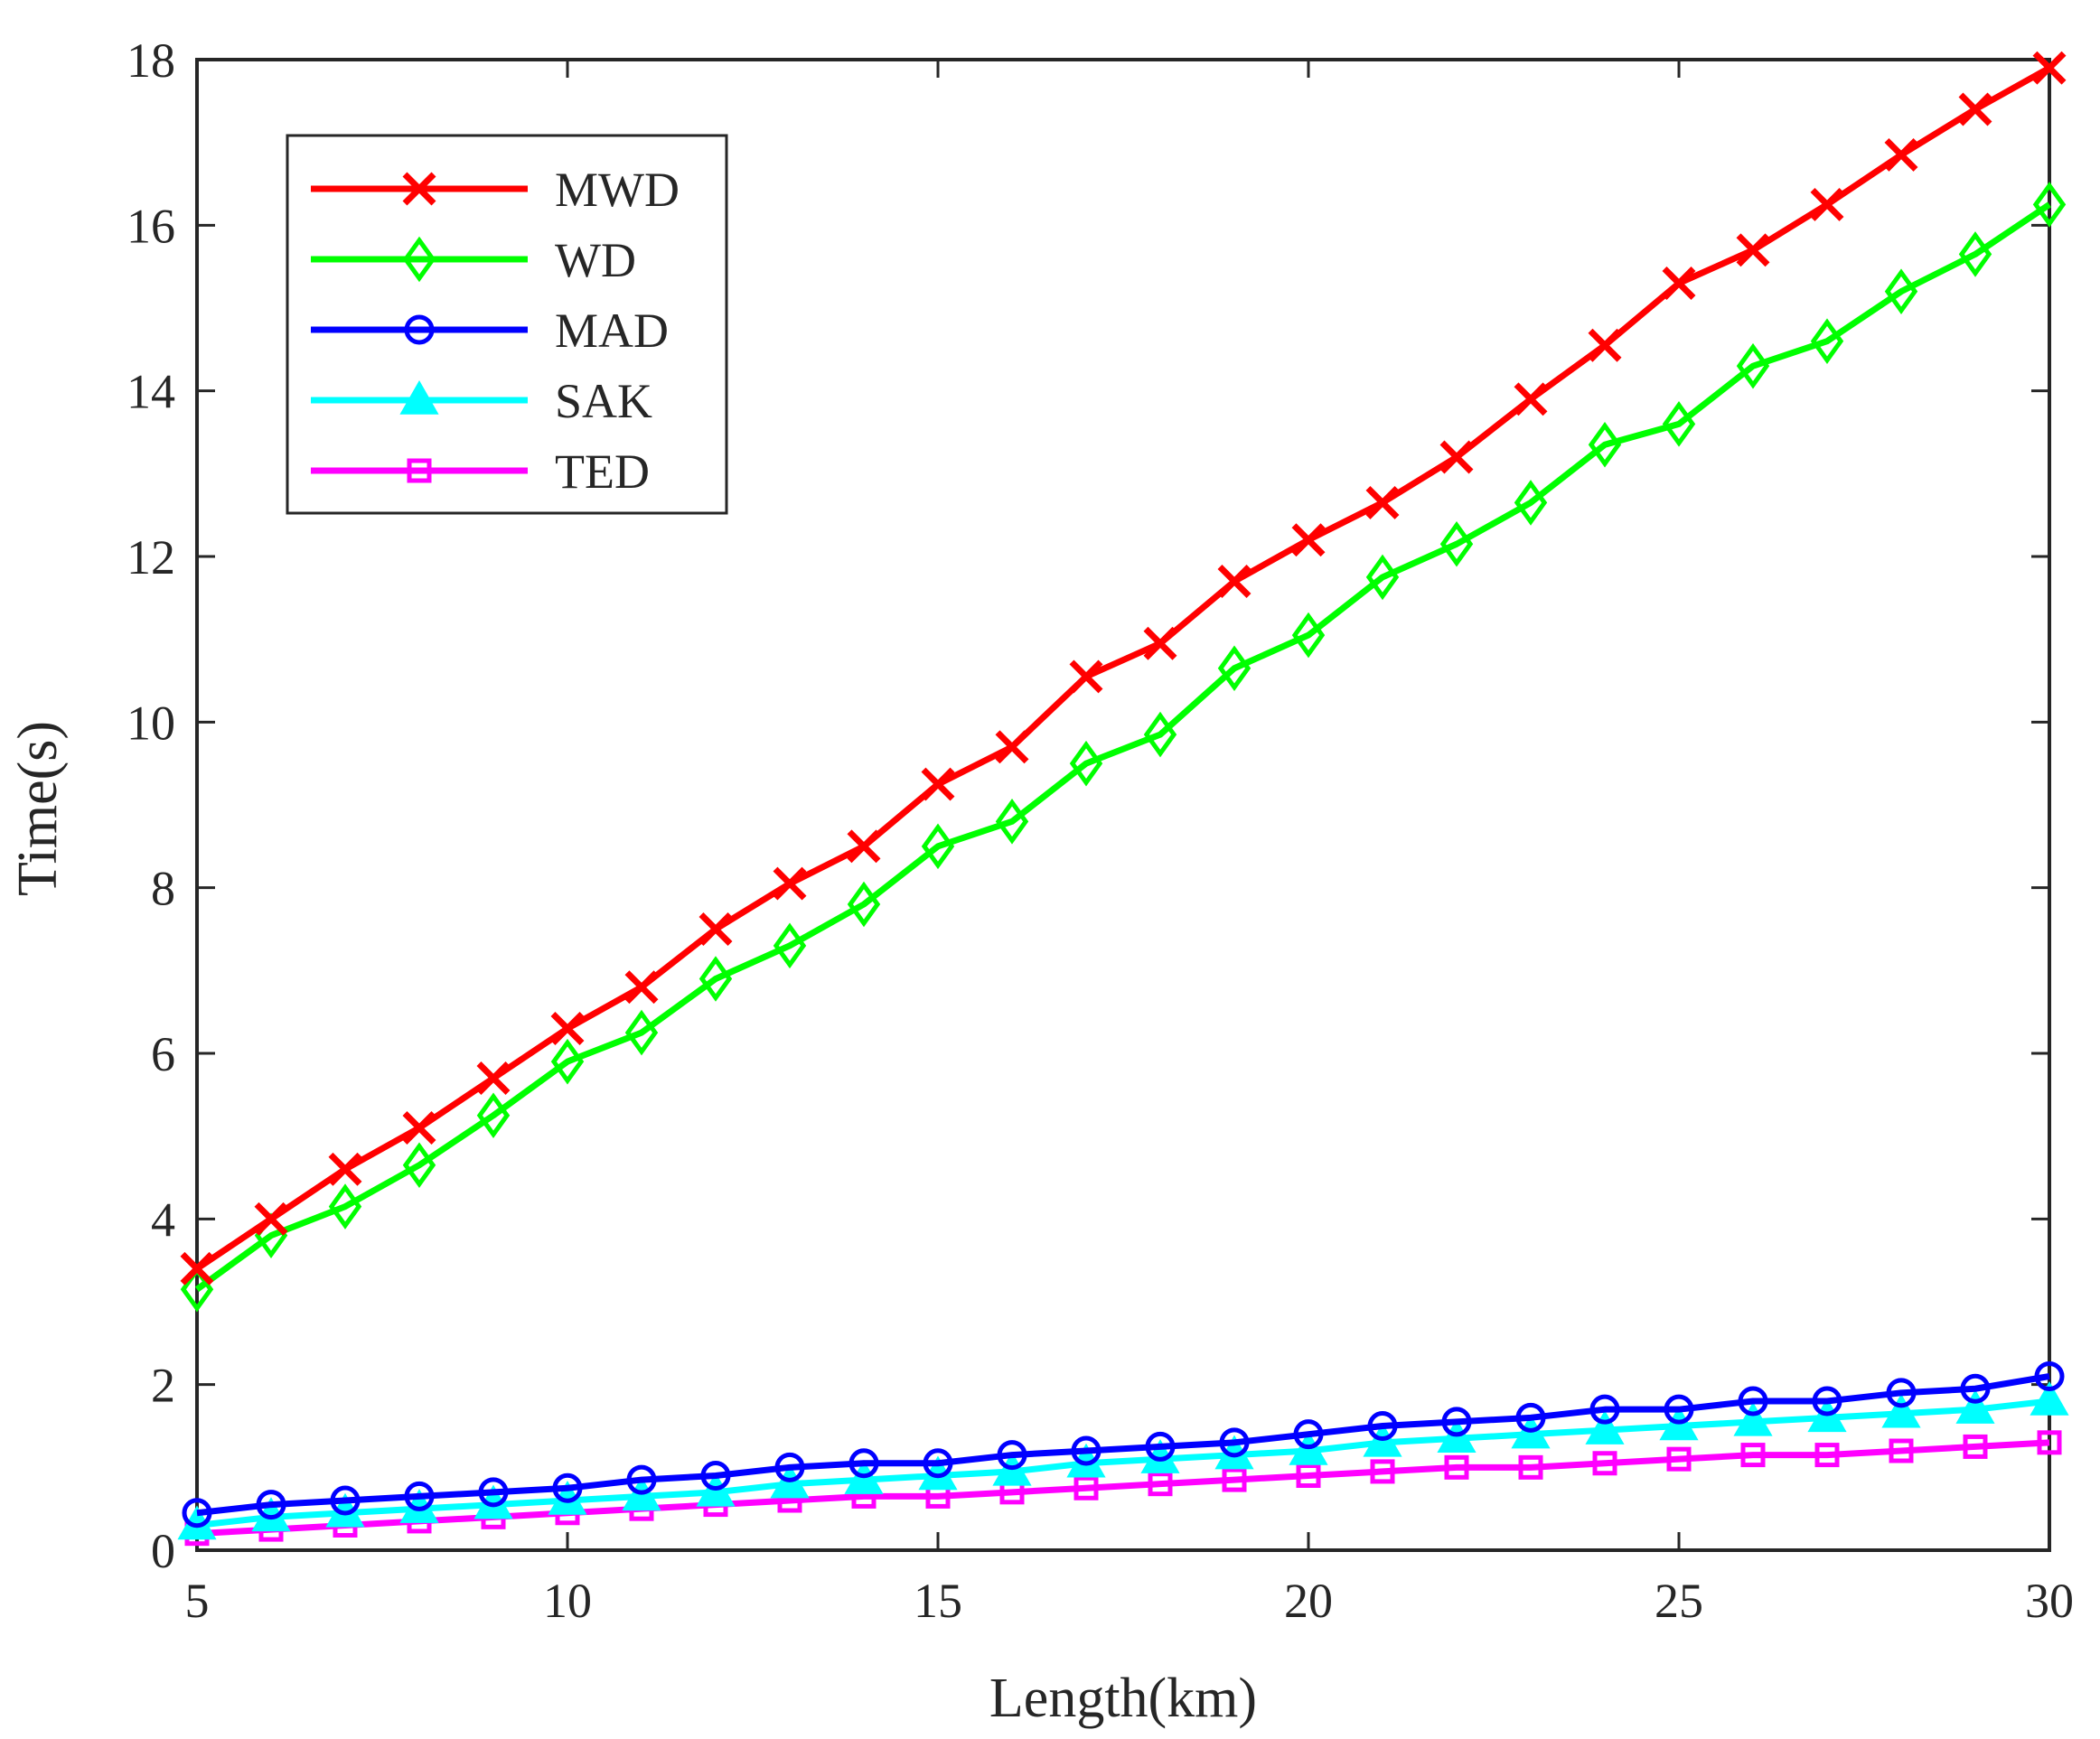 The image size is (2100, 1739). Describe the element at coordinates (197, 1601) in the screenshot. I see `x-tick-label: 5` at that location.